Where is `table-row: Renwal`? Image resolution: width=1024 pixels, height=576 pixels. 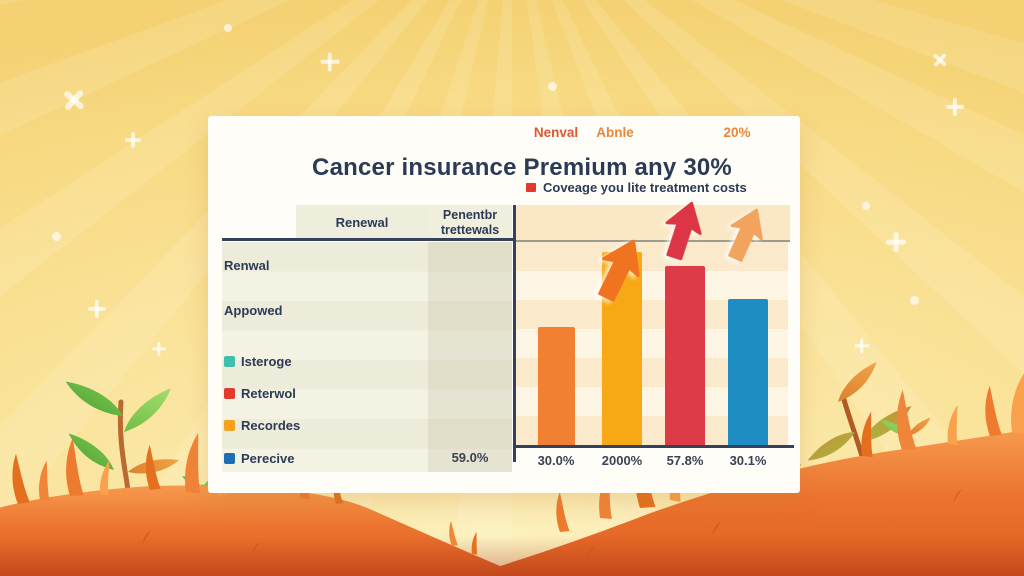
table-row: Renwal is located at coordinates (247, 265).